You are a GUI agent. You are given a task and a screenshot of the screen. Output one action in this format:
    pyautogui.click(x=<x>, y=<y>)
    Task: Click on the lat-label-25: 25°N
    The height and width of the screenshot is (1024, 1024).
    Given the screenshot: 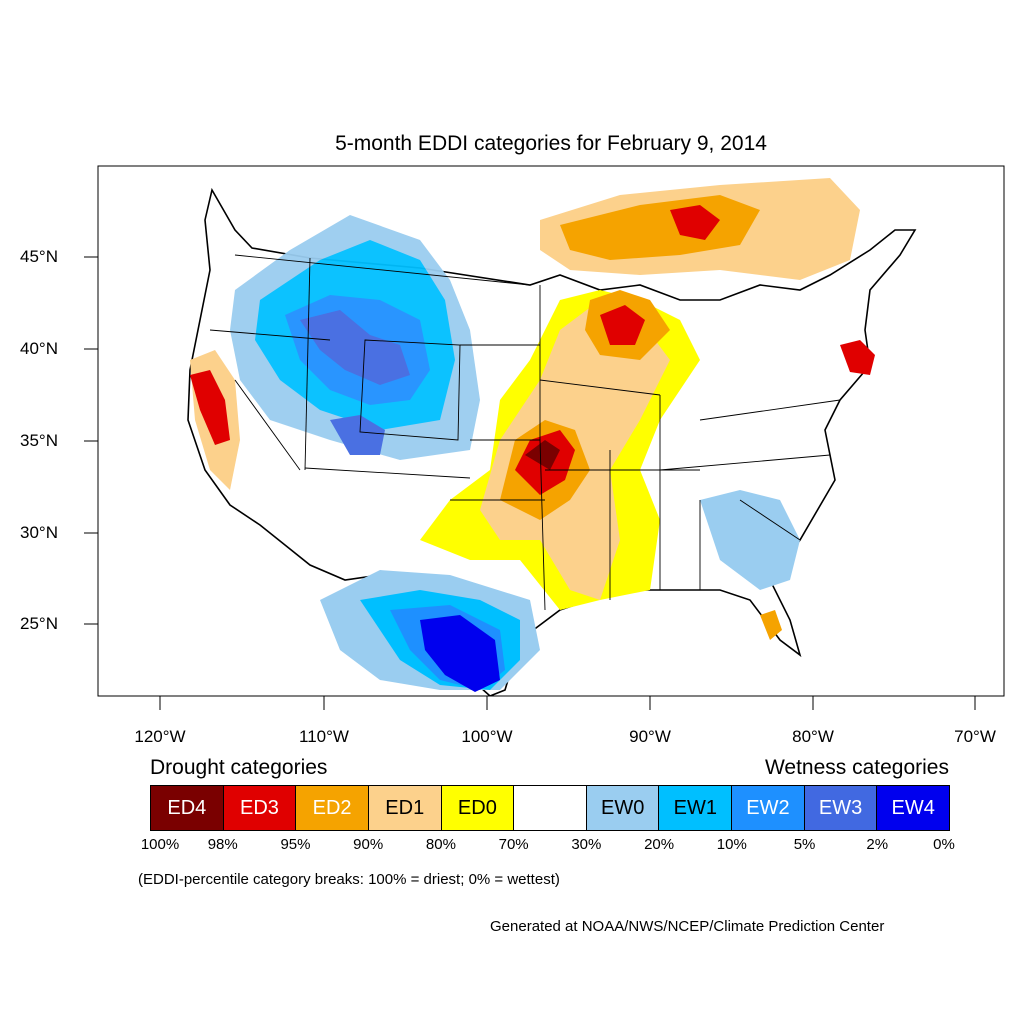 What is the action you would take?
    pyautogui.click(x=39, y=623)
    